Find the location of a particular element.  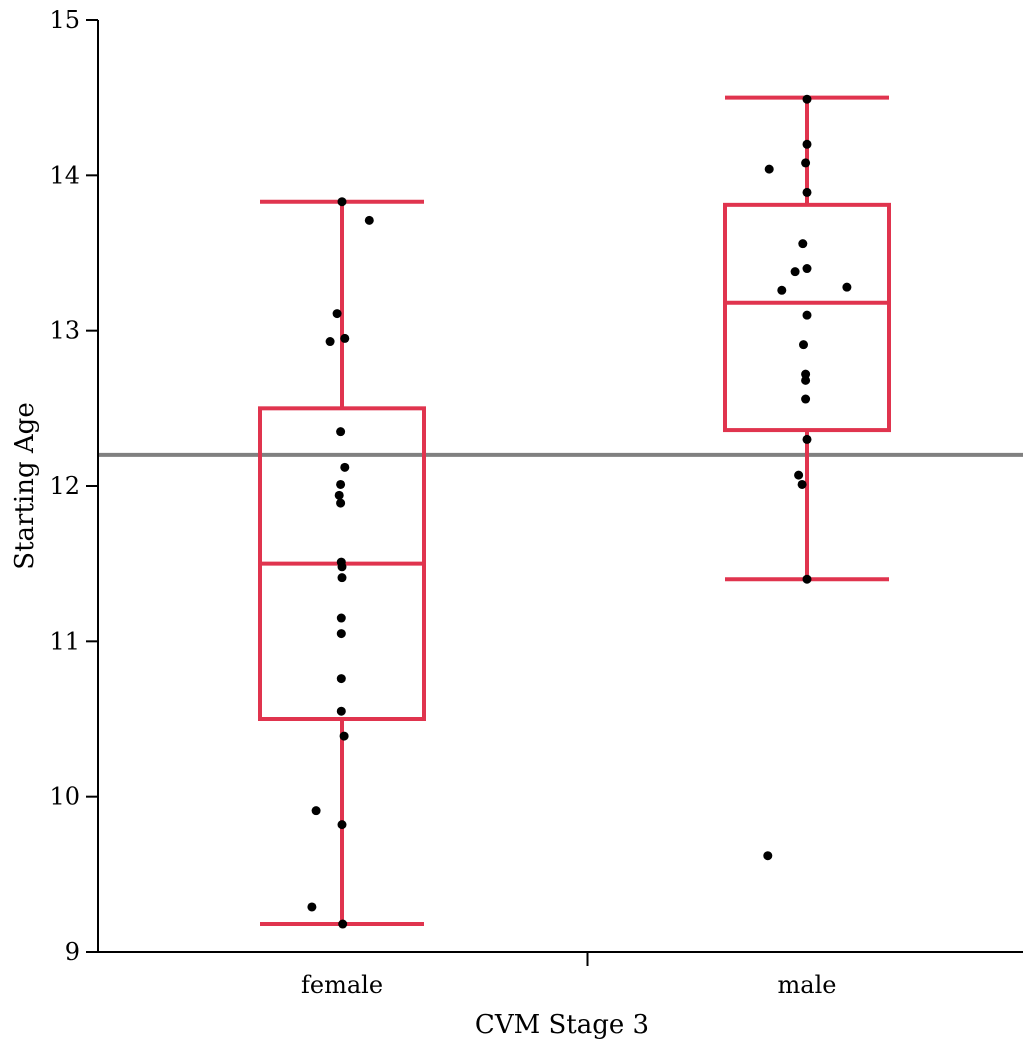

y-tick-label: 9 is located at coordinates (72, 952).